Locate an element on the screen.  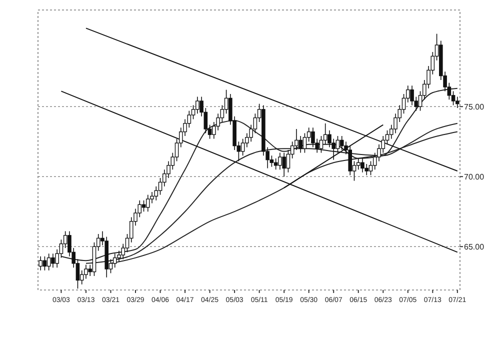
y-tick-label: 75.00 is located at coordinates (474, 107).